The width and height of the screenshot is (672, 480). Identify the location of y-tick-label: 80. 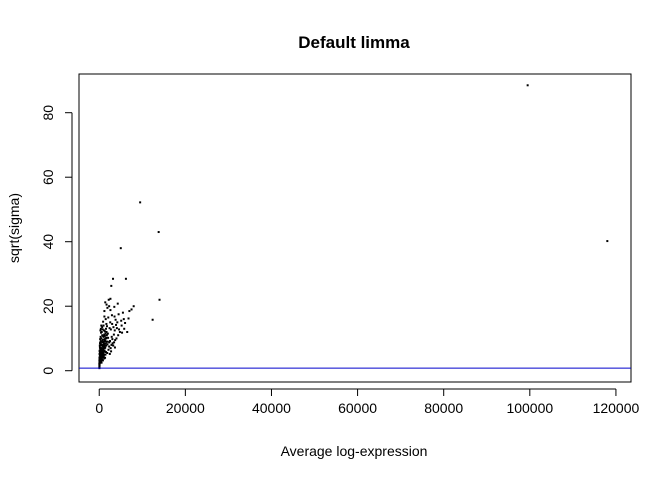
(48, 113).